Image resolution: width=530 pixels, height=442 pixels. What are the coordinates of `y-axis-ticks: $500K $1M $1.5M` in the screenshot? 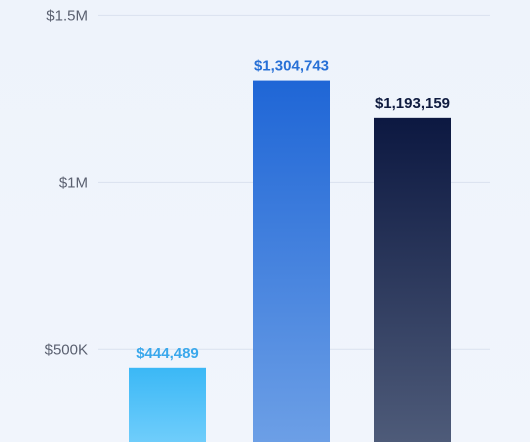 It's located at (66, 182).